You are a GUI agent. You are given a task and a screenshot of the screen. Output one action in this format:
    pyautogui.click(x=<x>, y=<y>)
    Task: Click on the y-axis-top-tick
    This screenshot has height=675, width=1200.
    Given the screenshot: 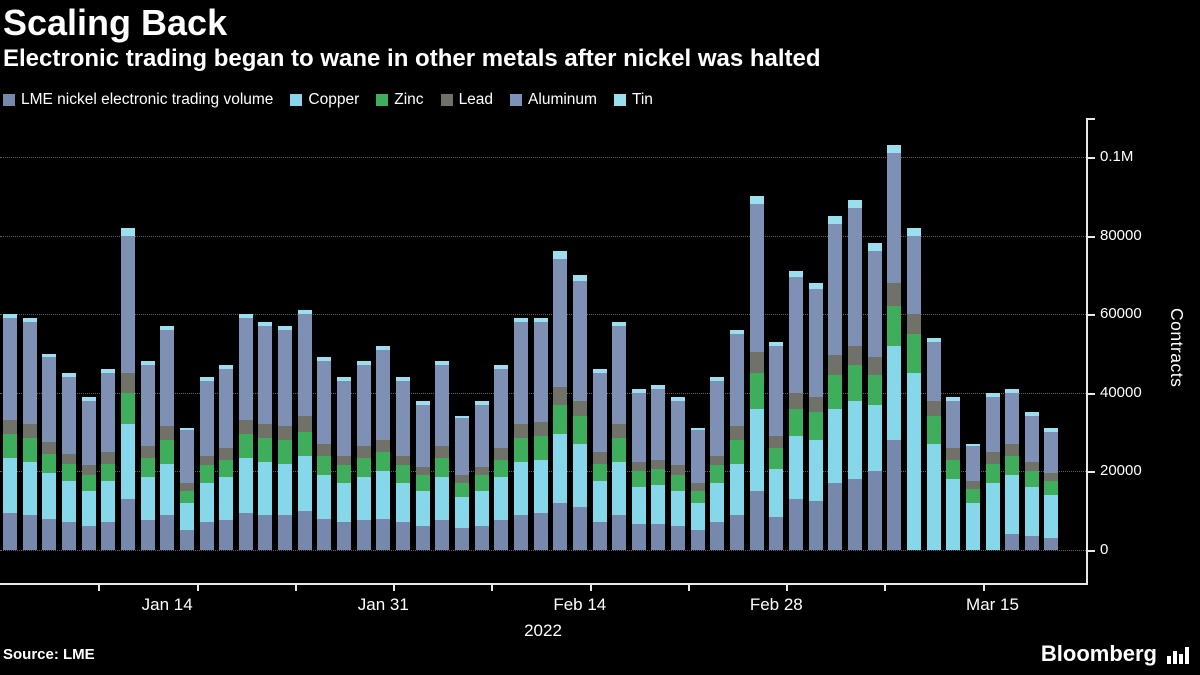 What is the action you would take?
    pyautogui.click(x=1090, y=119)
    